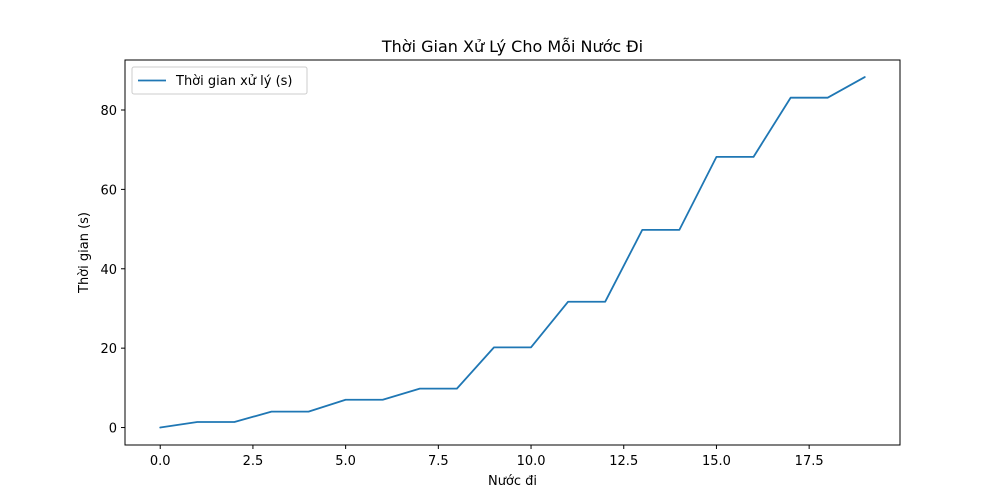 This screenshot has height=504, width=1000. Describe the element at coordinates (234, 81) in the screenshot. I see `legend-label: Thời gian xử lý (s)` at that location.